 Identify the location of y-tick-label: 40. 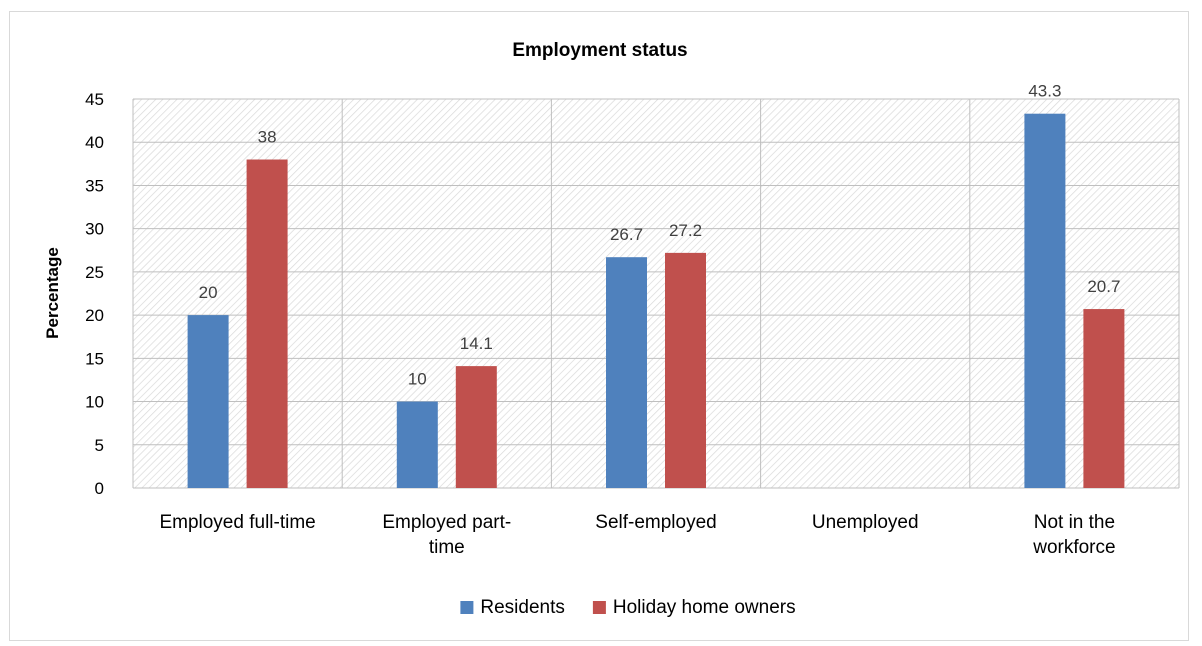
(94, 142).